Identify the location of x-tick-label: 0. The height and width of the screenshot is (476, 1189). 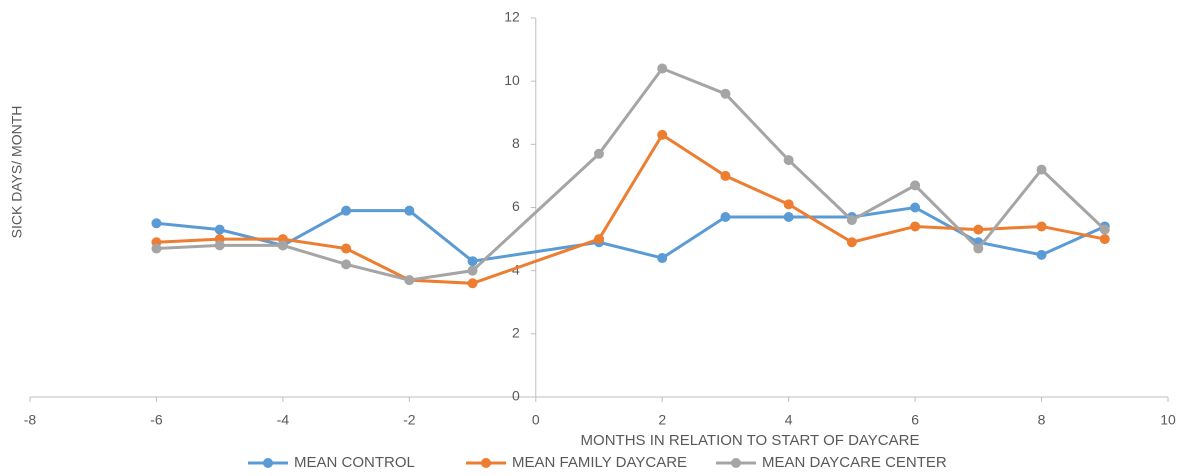
(536, 420).